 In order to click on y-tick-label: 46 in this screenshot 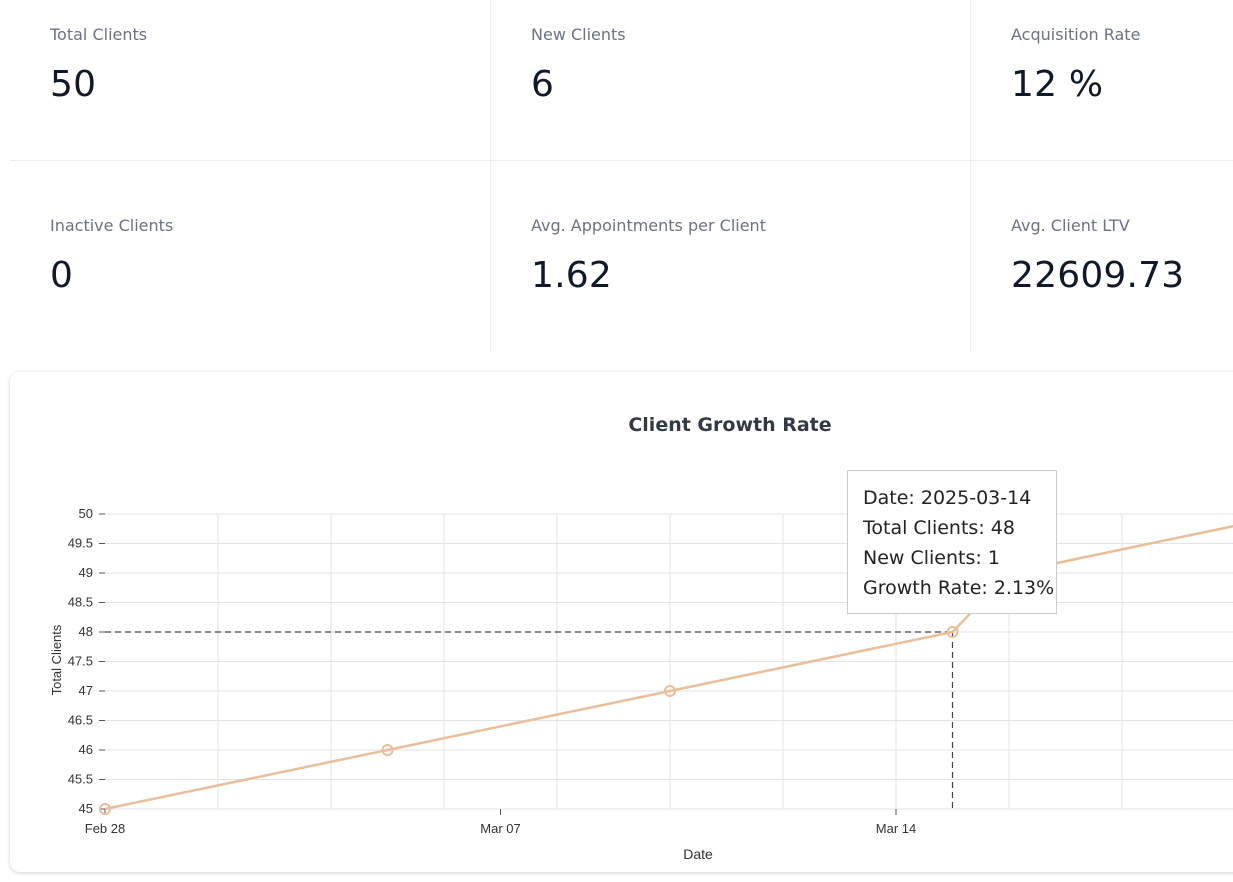, I will do `click(86, 749)`.